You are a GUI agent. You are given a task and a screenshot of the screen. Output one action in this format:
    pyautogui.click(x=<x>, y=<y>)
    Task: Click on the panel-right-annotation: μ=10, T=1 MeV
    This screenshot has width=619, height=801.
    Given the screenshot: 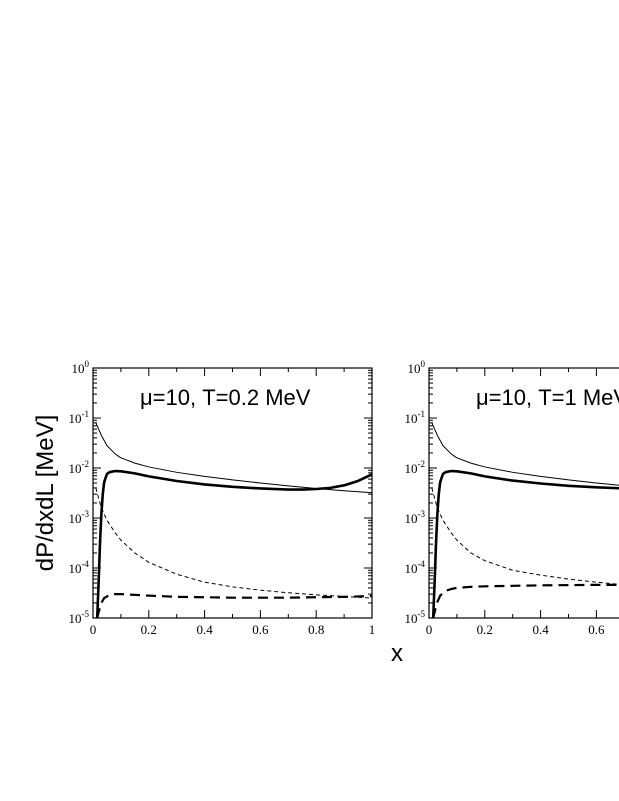 What is the action you would take?
    pyautogui.click(x=547, y=397)
    